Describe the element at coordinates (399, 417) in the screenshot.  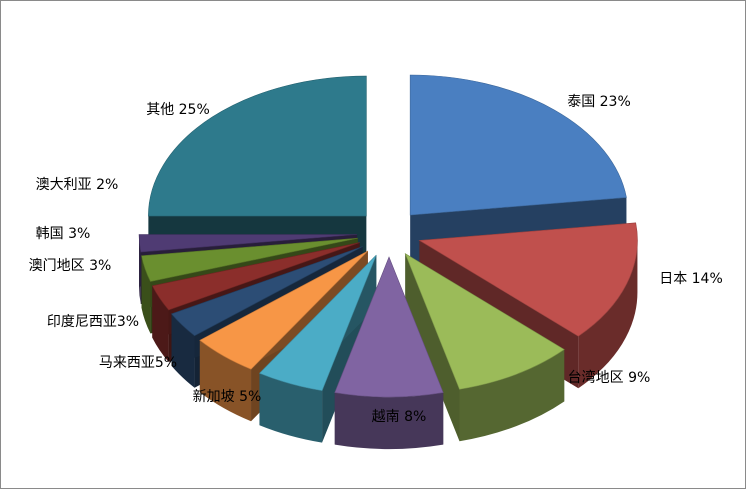
I see `slice-label-4: 越南 8%` at that location.